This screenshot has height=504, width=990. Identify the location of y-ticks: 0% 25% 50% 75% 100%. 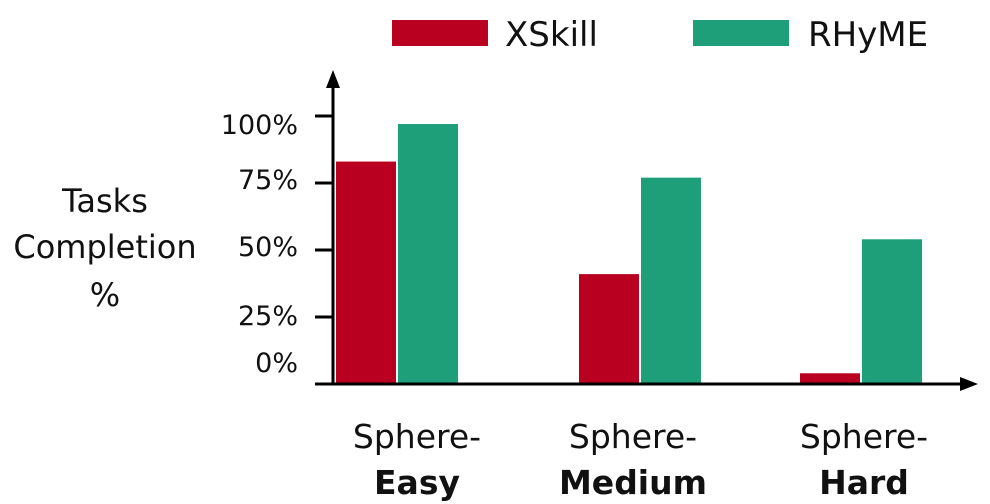
(277, 248).